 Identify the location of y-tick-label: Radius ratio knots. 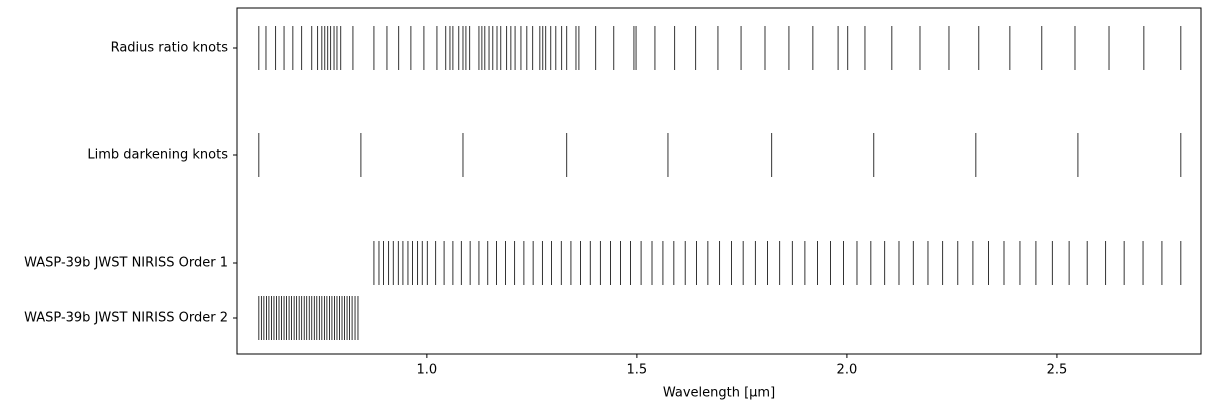
(170, 48).